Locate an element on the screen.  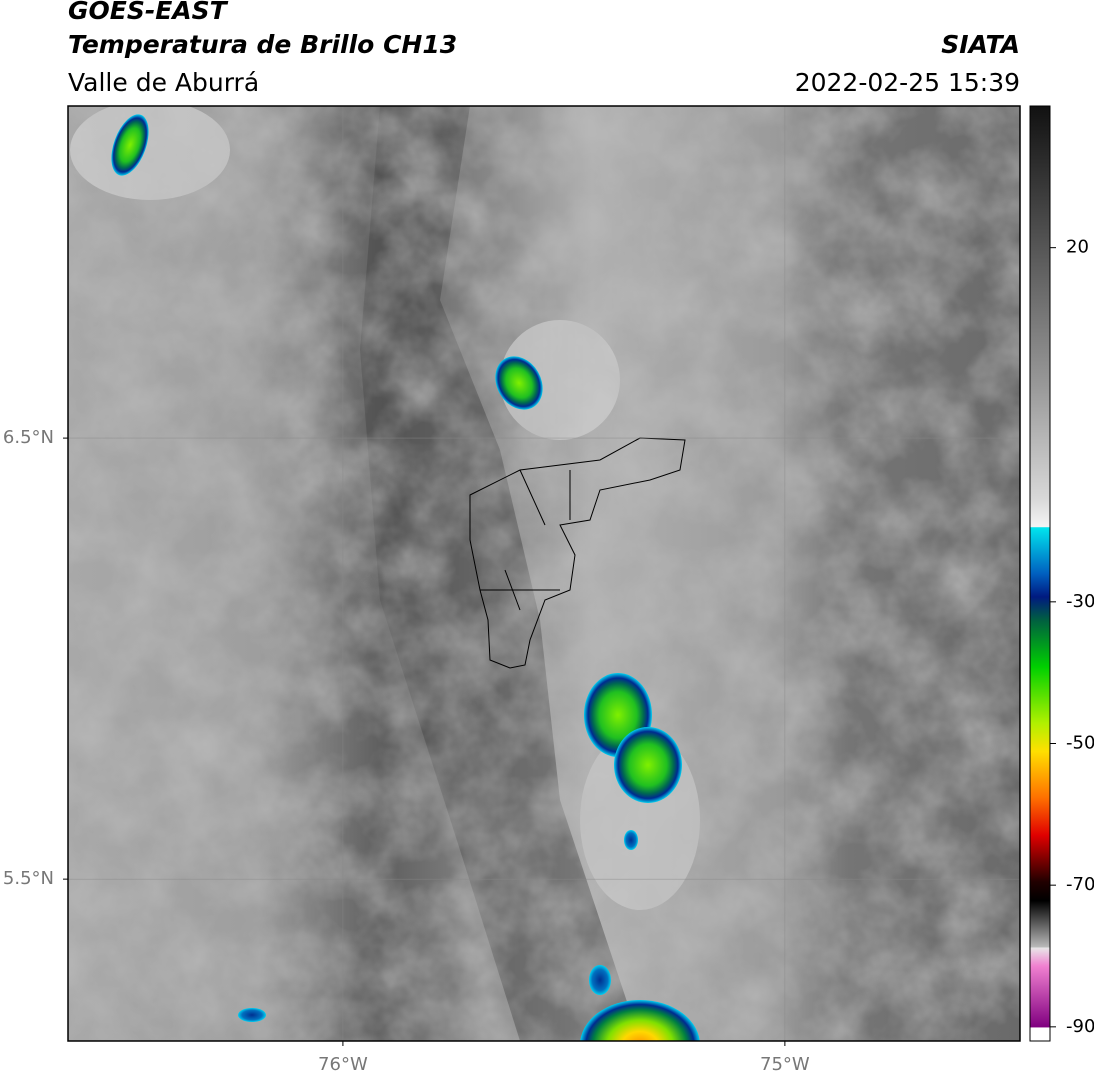
colorbar-tick-label: 20 is located at coordinates (1077, 247).